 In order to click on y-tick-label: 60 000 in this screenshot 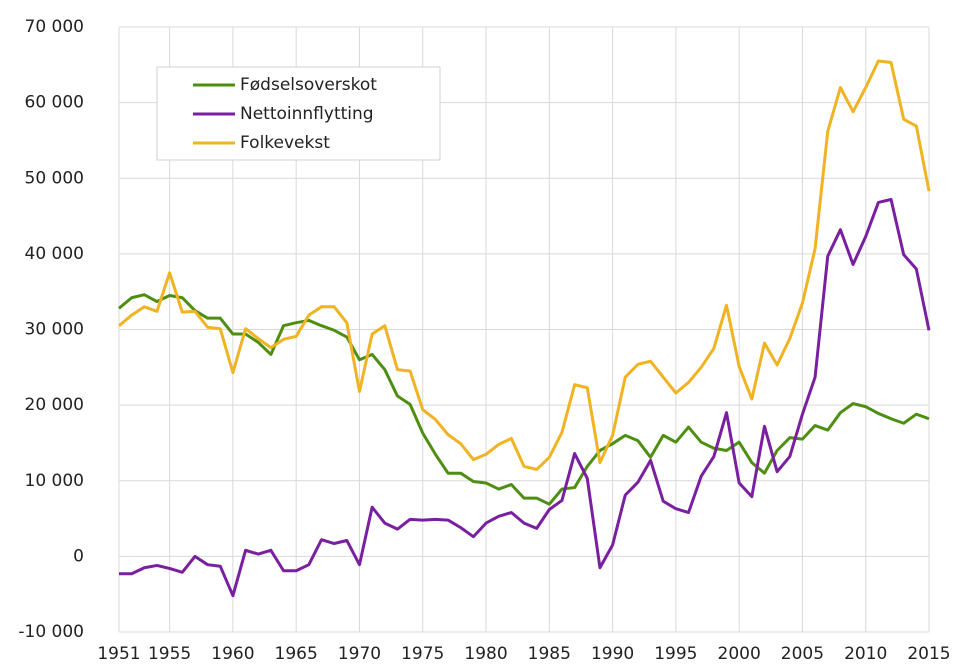, I will do `click(54, 103)`.